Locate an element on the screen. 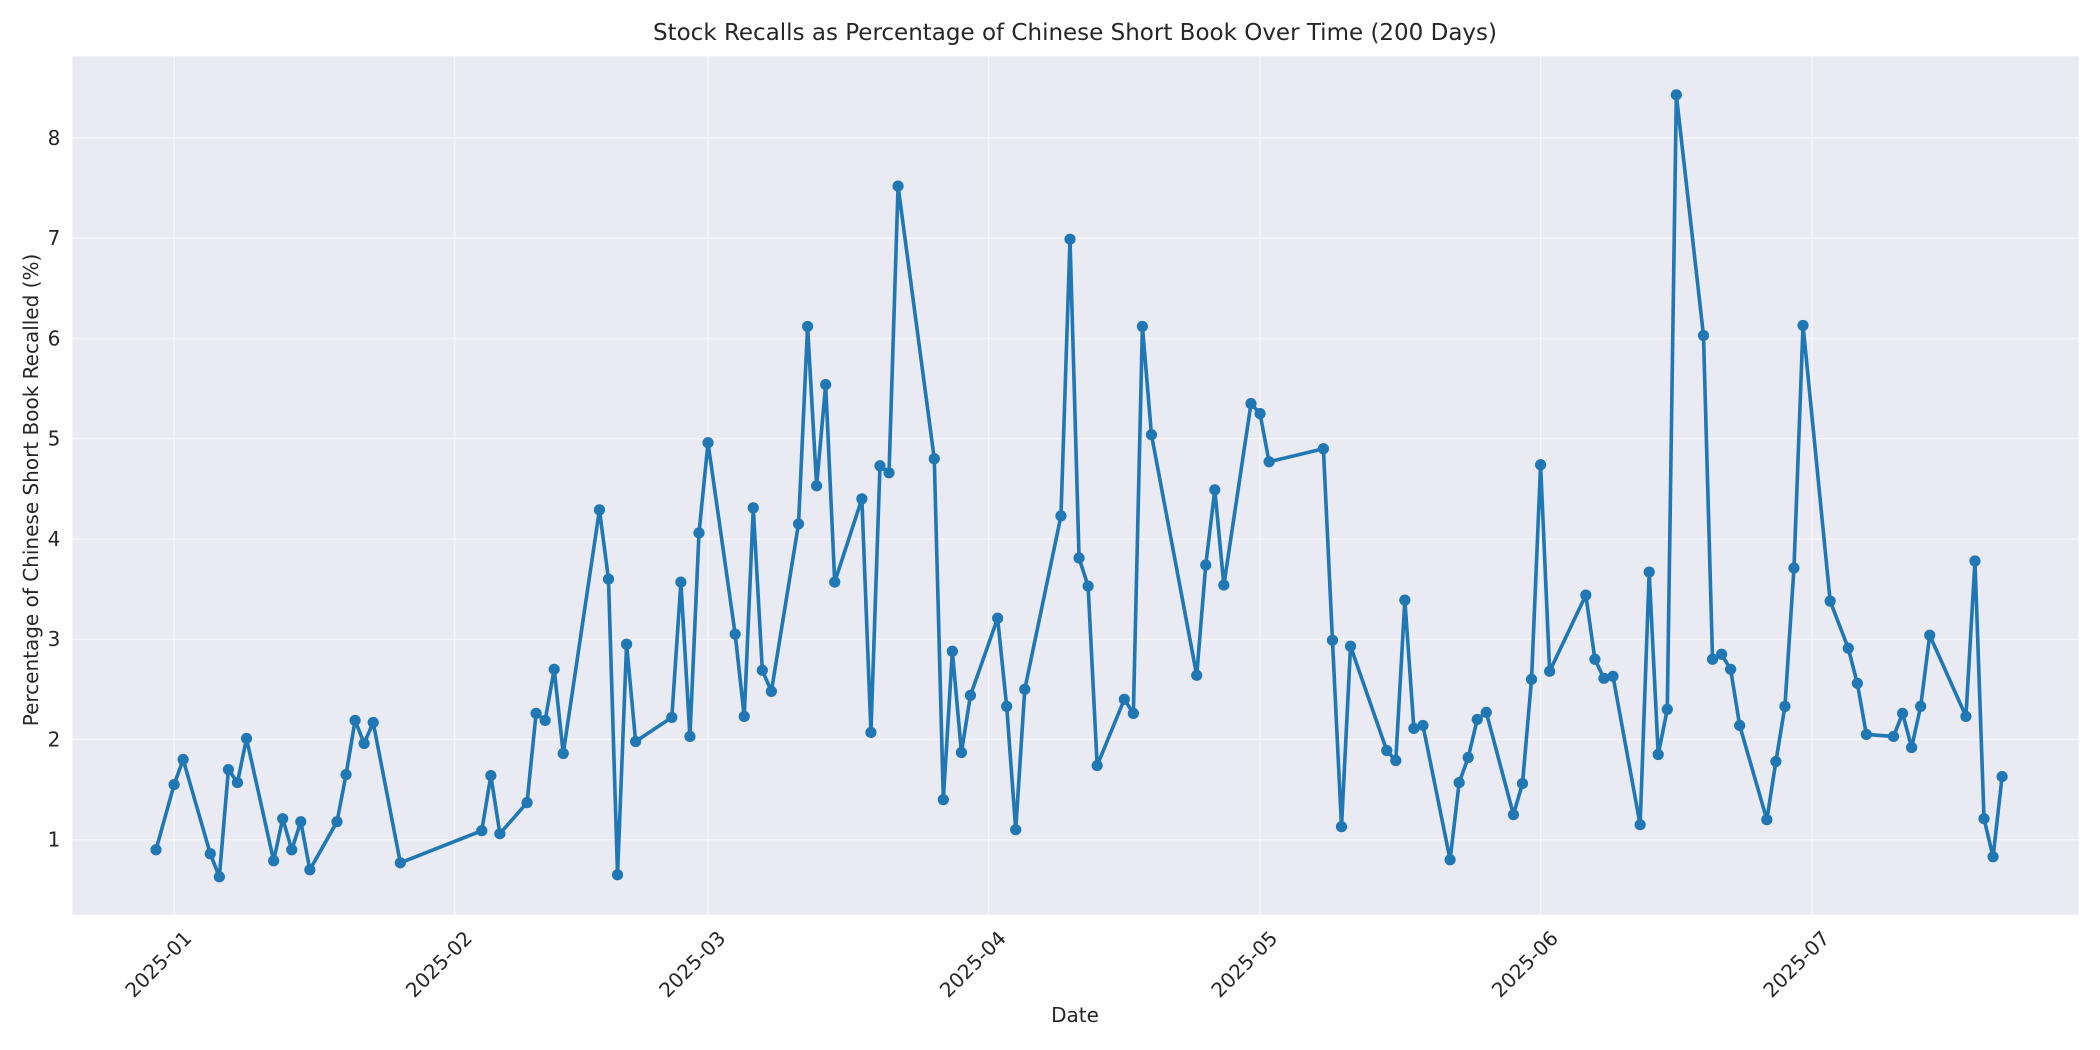 The width and height of the screenshot is (2100, 1050). y-tick-label: 5 is located at coordinates (54, 439).